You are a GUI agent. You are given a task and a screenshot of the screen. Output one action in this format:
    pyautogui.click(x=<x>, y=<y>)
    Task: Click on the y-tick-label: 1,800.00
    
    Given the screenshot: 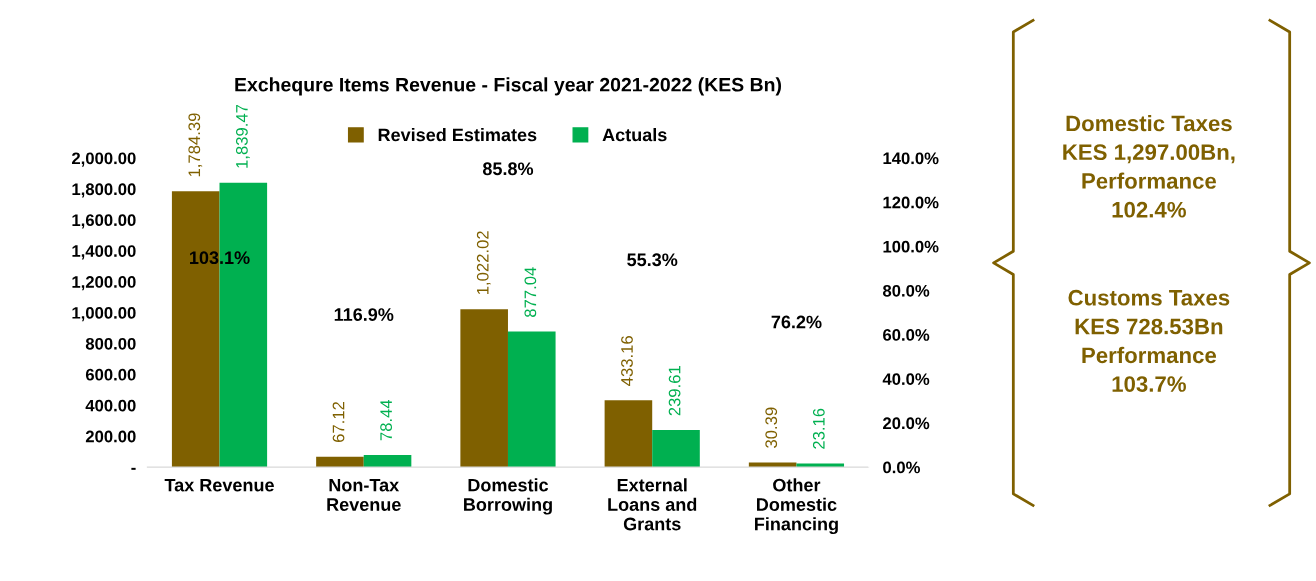 What is the action you would take?
    pyautogui.click(x=104, y=190)
    